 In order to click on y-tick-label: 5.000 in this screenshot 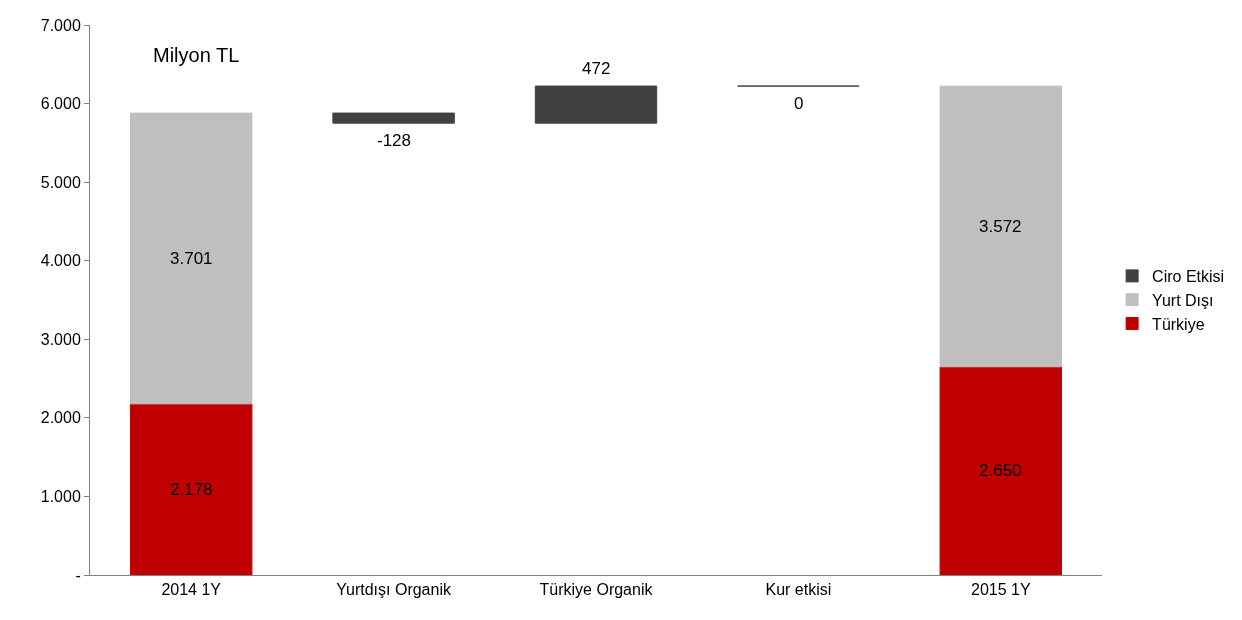, I will do `click(60, 182)`.